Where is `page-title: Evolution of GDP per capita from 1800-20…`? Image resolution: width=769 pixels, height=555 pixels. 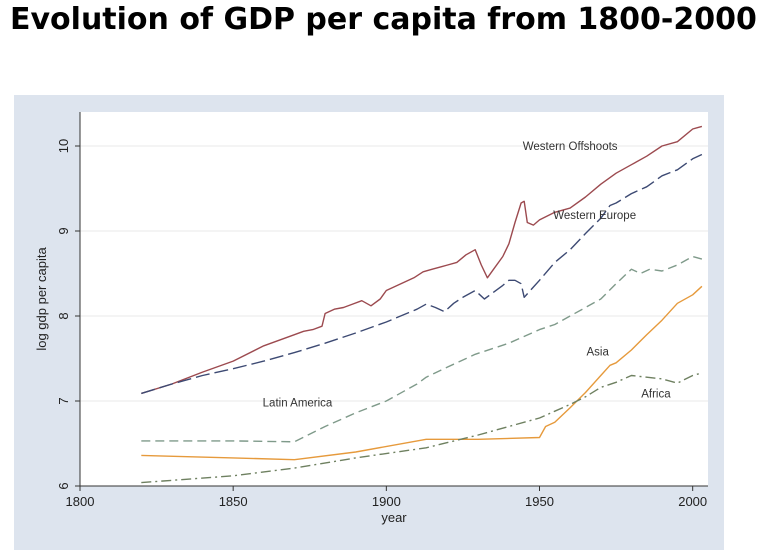 page-title: Evolution of GDP per capita from 1800-20… is located at coordinates (383, 19).